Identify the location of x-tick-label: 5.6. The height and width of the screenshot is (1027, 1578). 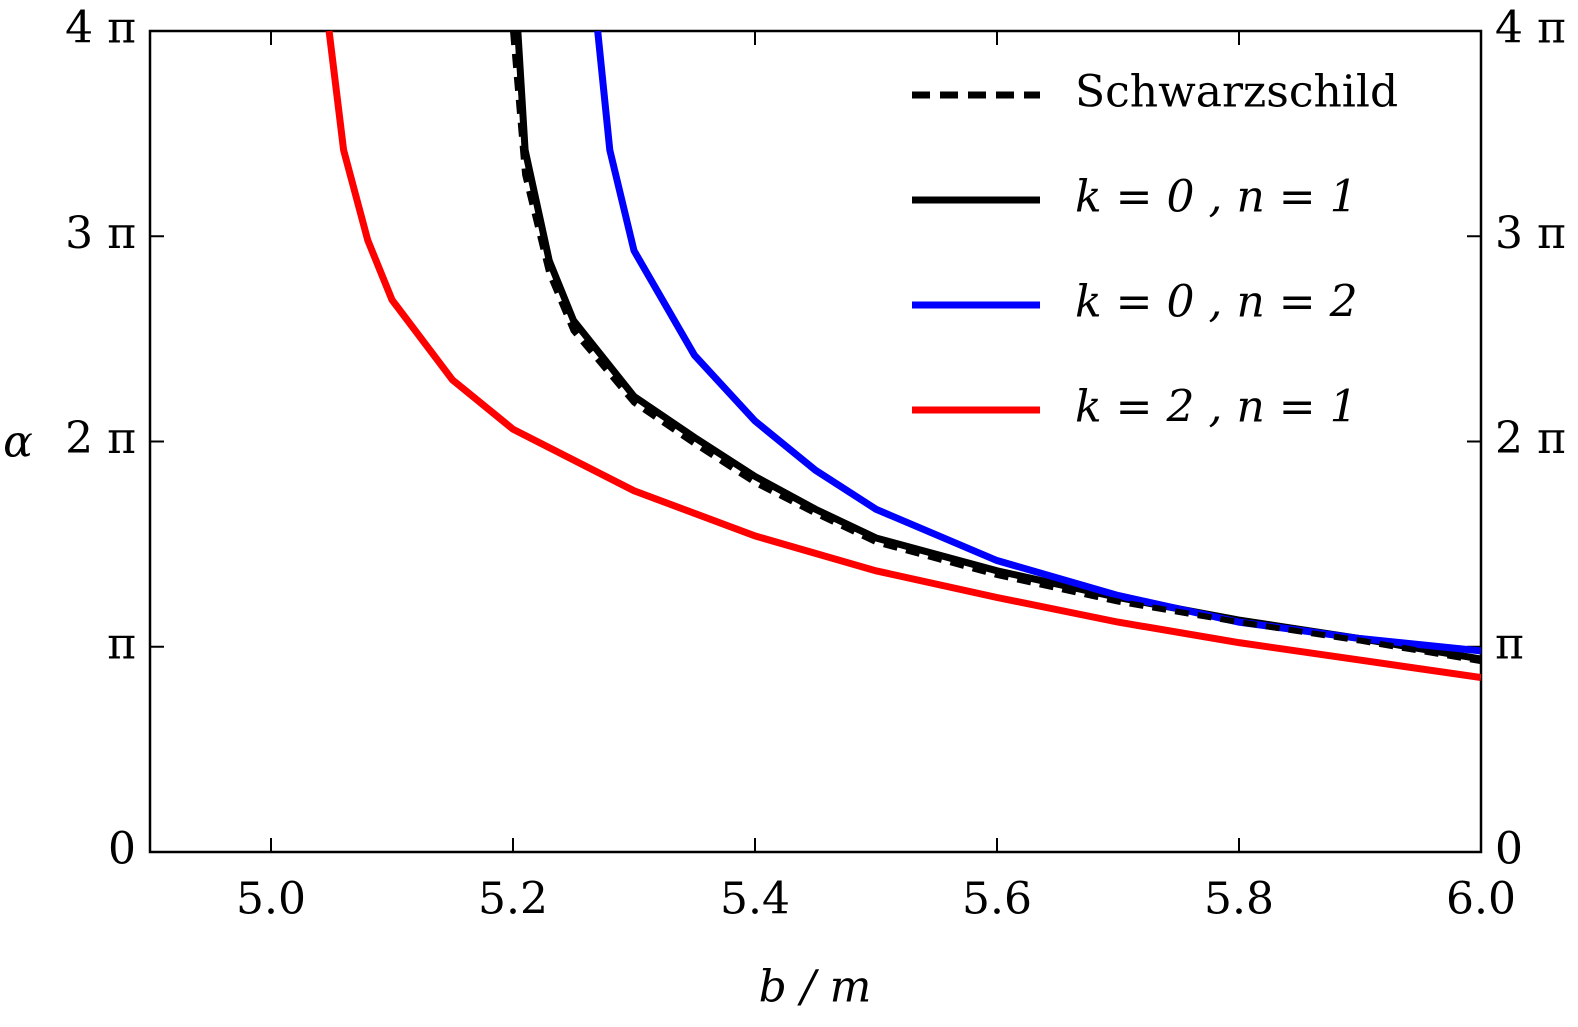
(997, 899).